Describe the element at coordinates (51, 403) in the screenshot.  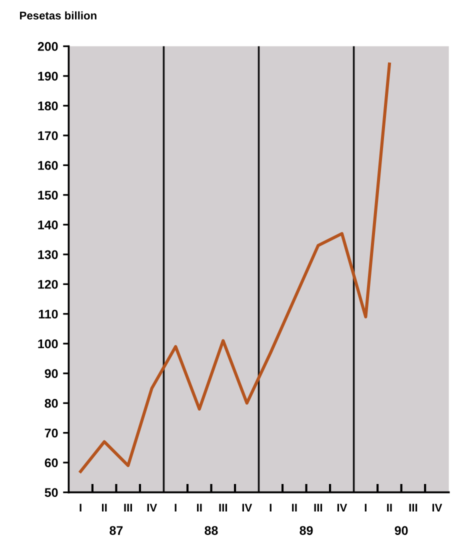
I see `y-tick-label: 80` at that location.